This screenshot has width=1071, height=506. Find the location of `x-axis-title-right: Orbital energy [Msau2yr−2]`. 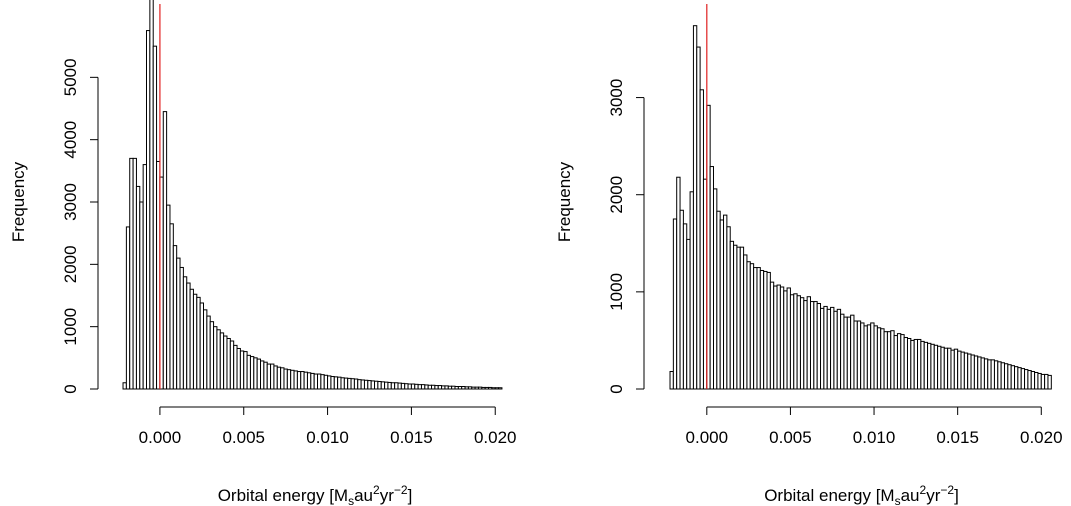

x-axis-title-right: Orbital energy [Msau2yr−2] is located at coordinates (861, 494).